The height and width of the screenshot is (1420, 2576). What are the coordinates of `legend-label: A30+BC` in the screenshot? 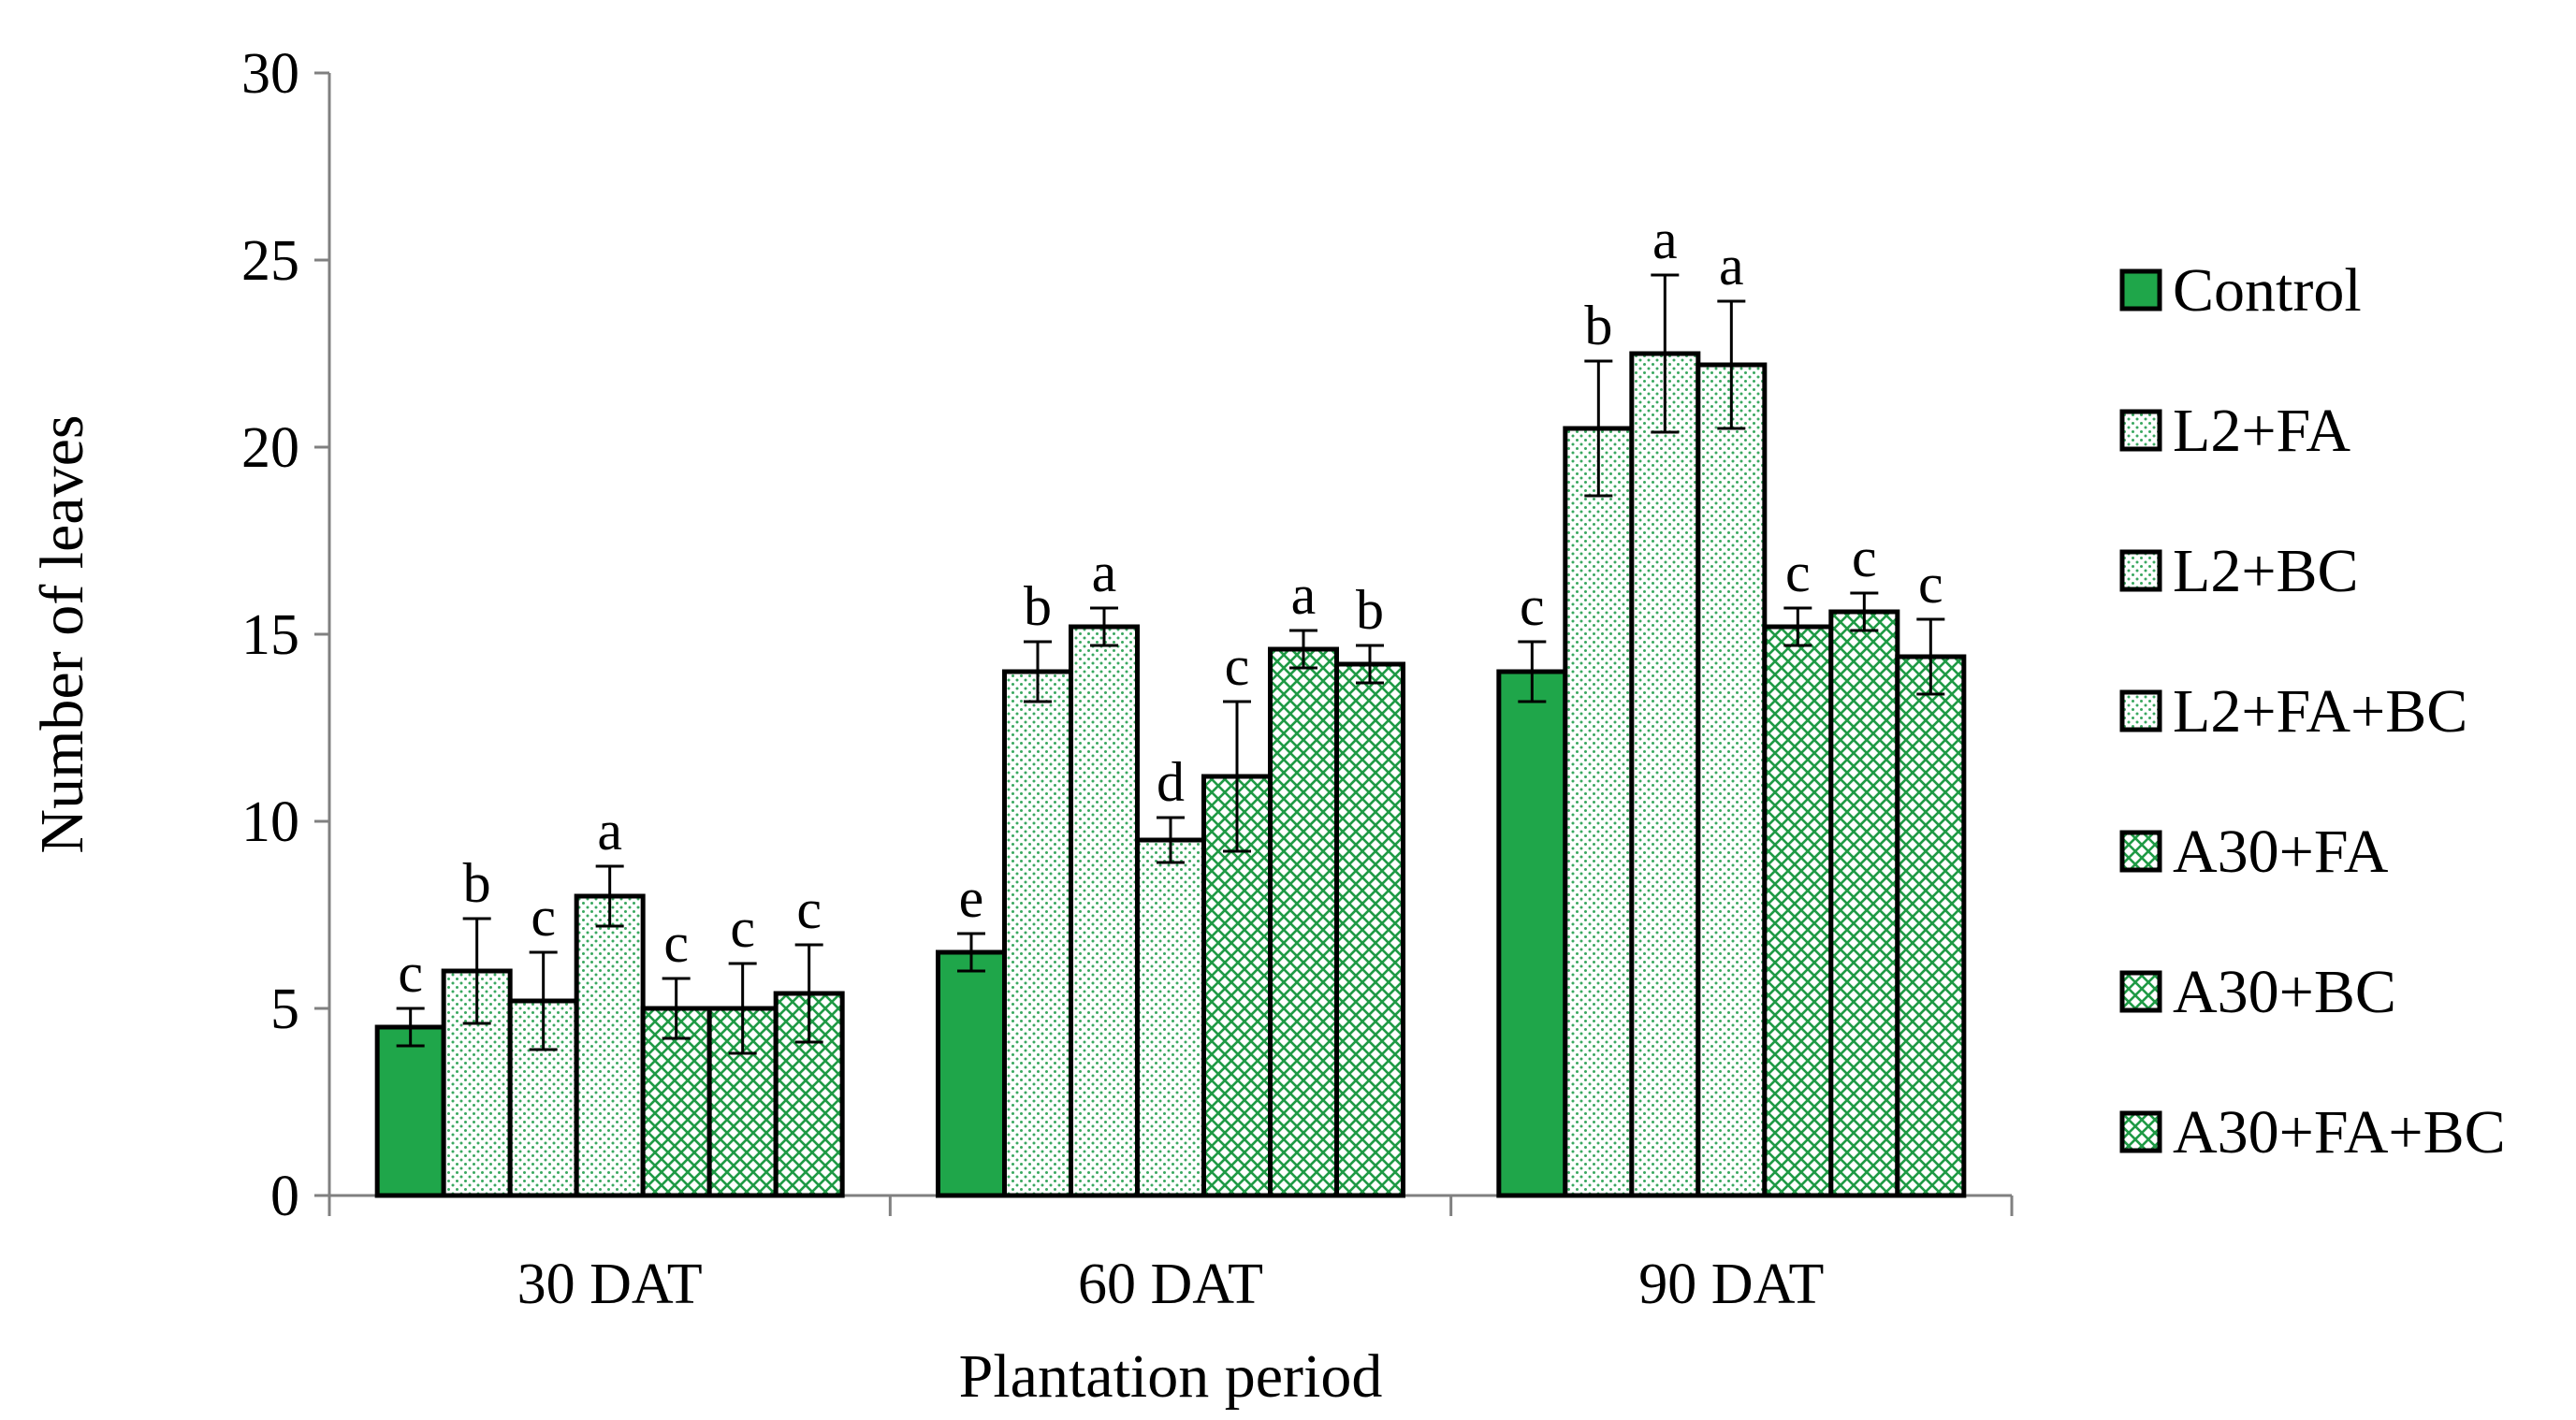 It's located at (2284, 992).